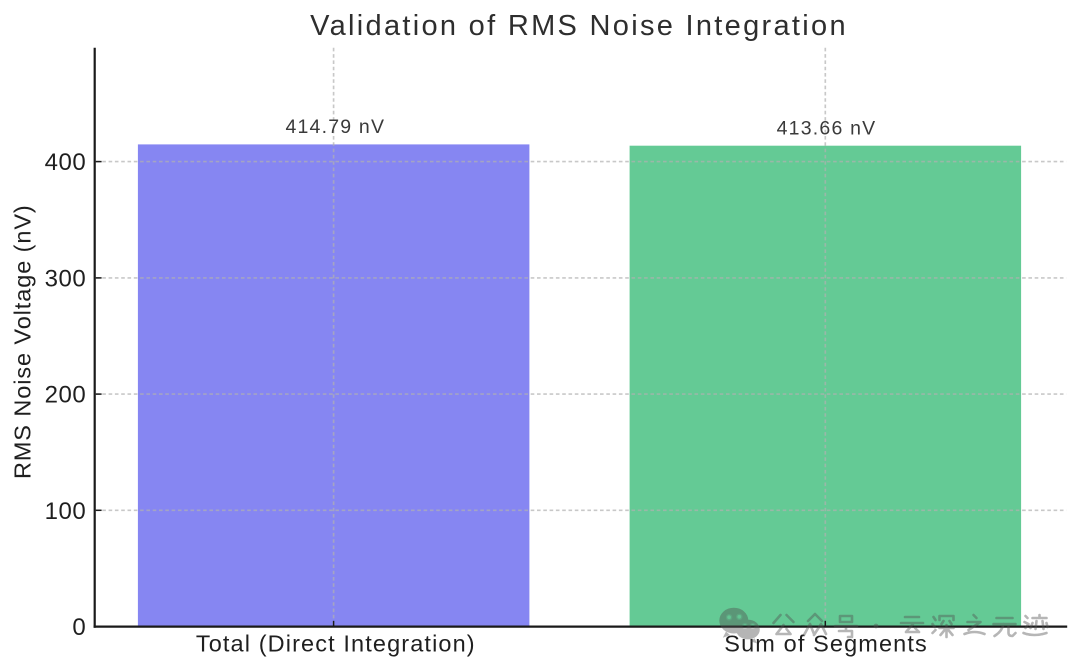 This screenshot has height=670, width=1080. Describe the element at coordinates (79, 627) in the screenshot. I see `svg-text: 0` at that location.